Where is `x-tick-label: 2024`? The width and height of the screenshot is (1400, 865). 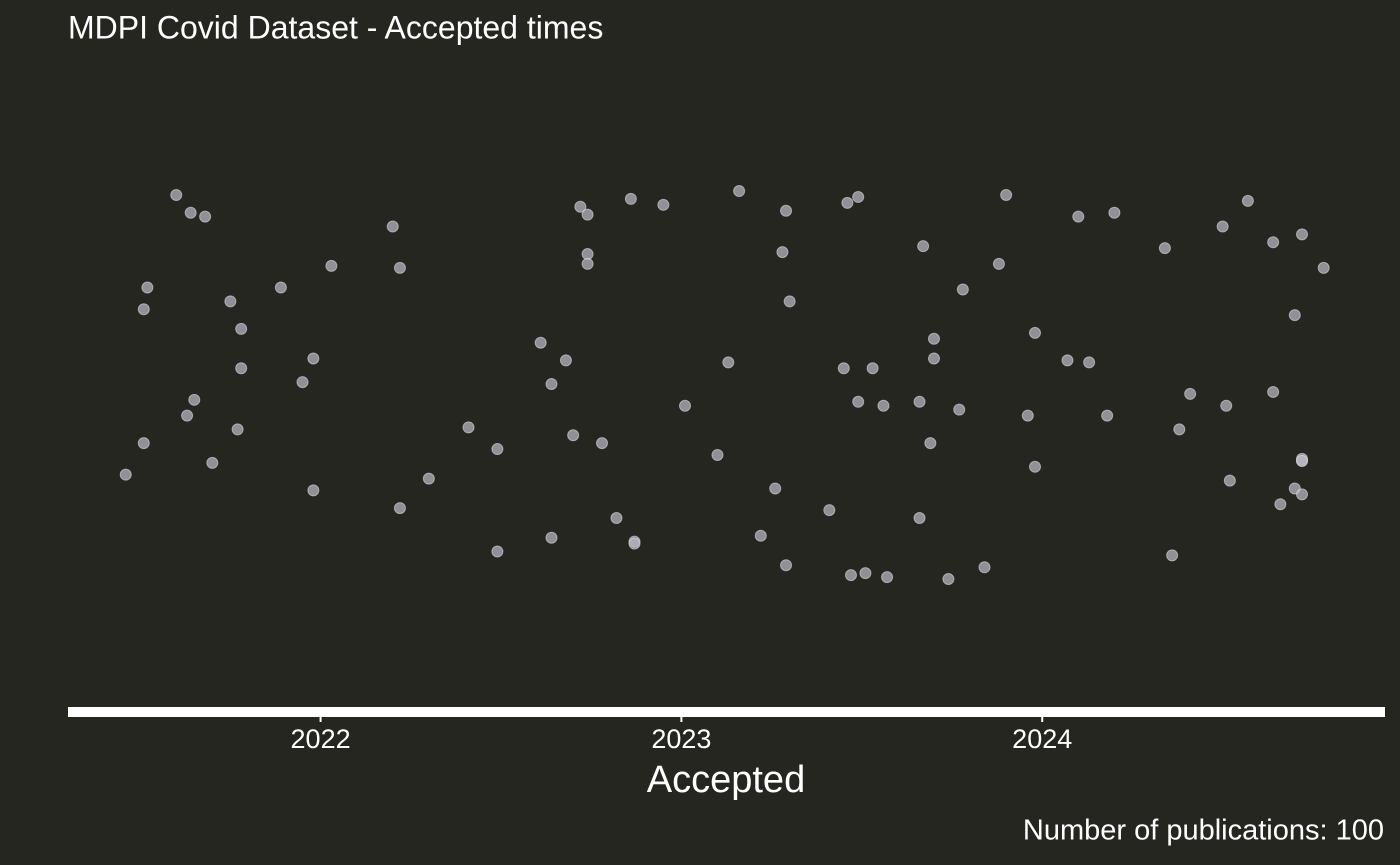
x-tick-label: 2024 is located at coordinates (1042, 739).